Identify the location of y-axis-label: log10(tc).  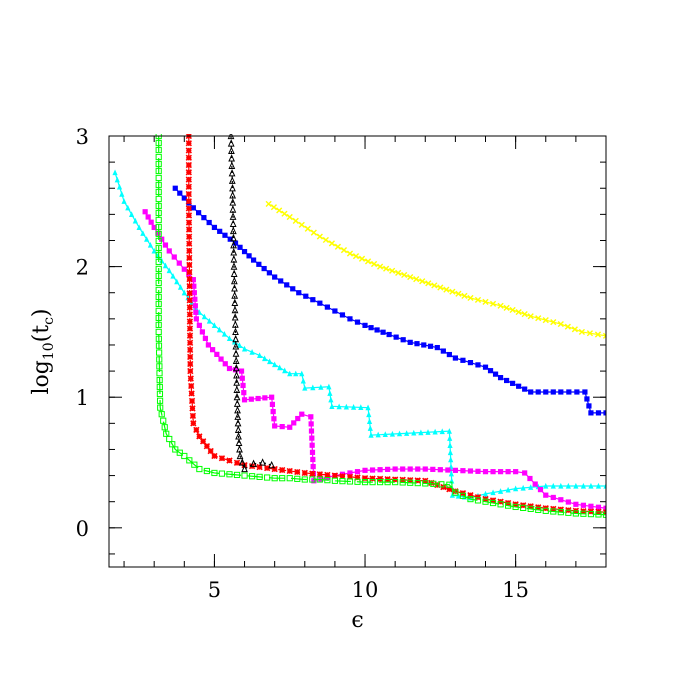
(43, 351).